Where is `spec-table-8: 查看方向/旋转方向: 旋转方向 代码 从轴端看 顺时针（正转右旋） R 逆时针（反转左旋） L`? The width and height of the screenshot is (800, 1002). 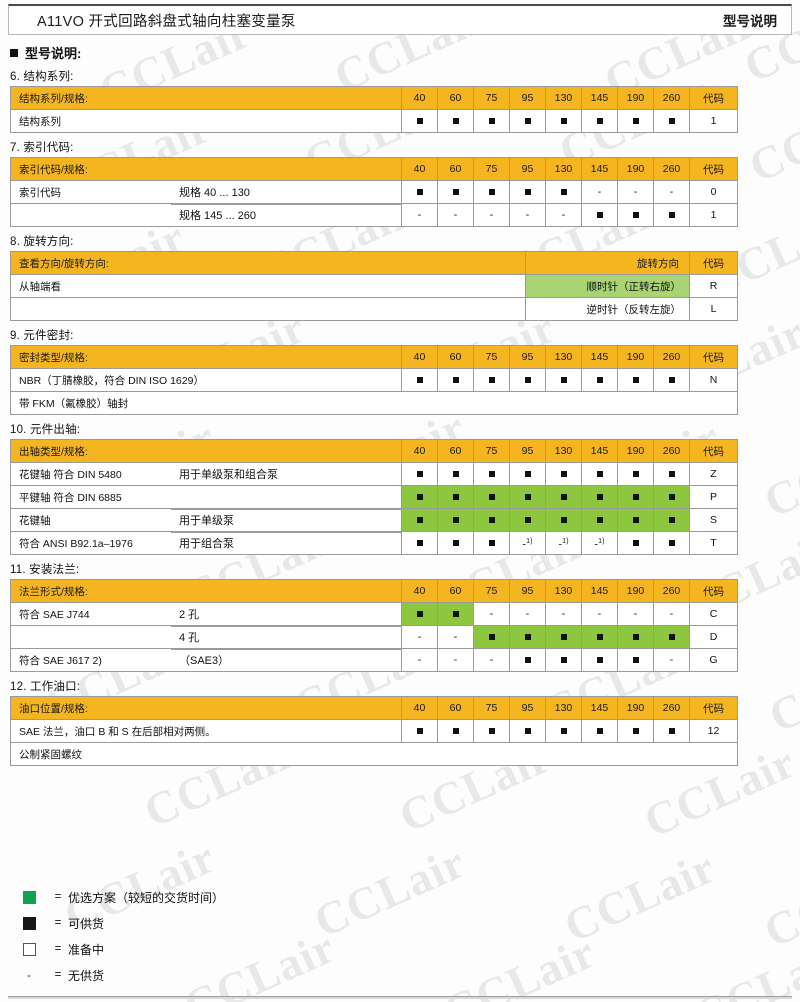
spec-table-8: 查看方向/旋转方向: 旋转方向 代码 从轴端看 顺时针（正转右旋） R 逆时针（反转左旋） L is located at coordinates (374, 286).